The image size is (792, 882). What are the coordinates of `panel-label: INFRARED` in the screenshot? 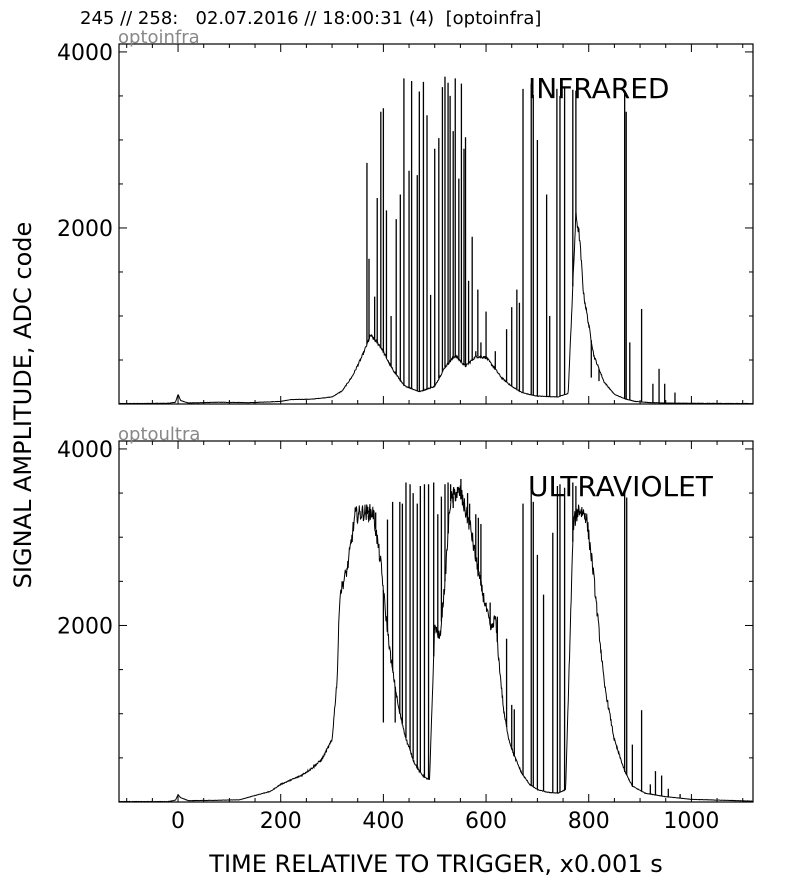 It's located at (599, 88).